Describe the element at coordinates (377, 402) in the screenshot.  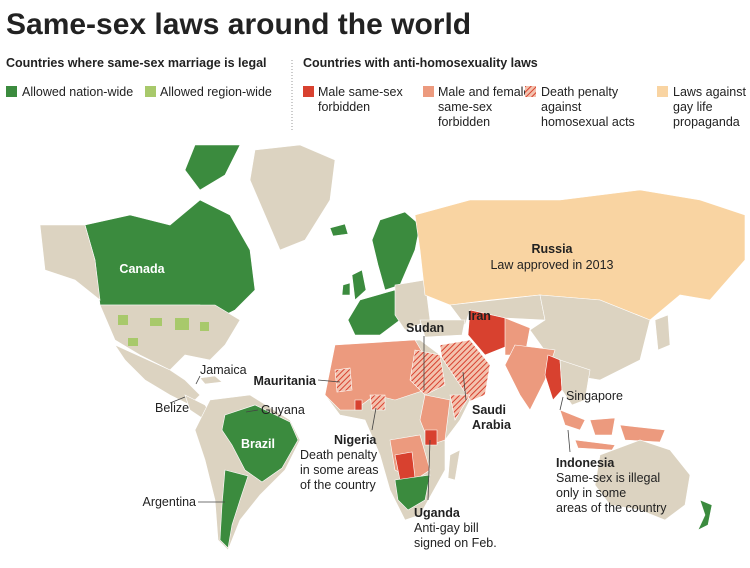
I see `nigeria` at that location.